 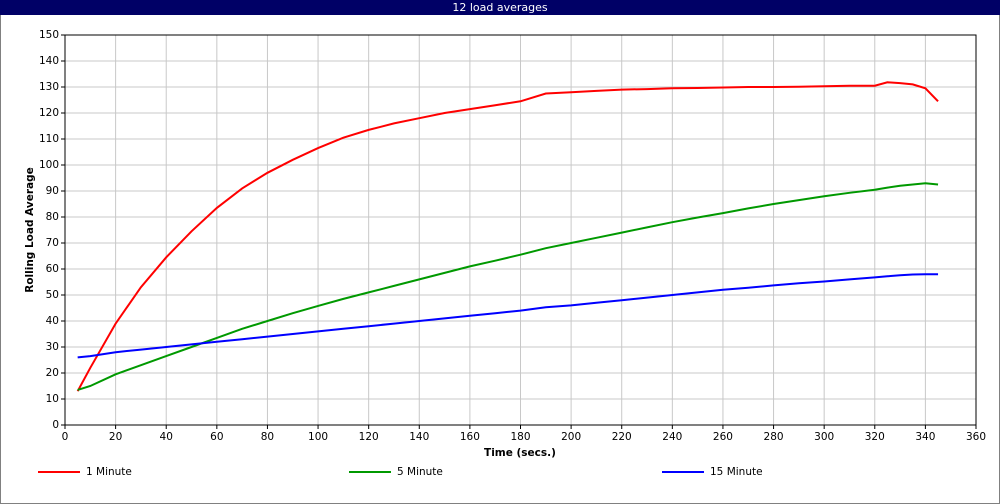 What do you see at coordinates (49, 61) in the screenshot?
I see `y-tick-label: 140` at bounding box center [49, 61].